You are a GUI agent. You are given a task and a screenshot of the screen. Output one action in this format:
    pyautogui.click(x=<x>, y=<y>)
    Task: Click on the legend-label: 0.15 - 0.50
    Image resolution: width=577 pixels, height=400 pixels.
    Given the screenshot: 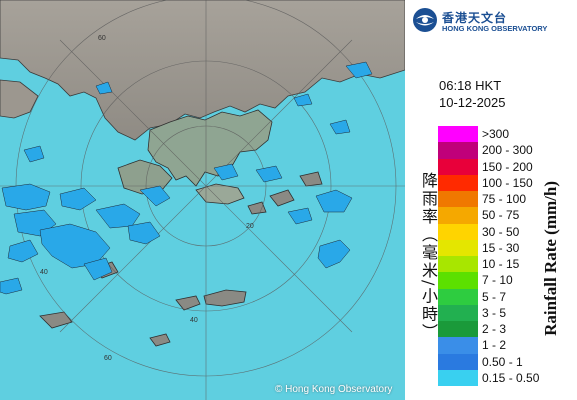 What is the action you would take?
    pyautogui.click(x=511, y=377)
    